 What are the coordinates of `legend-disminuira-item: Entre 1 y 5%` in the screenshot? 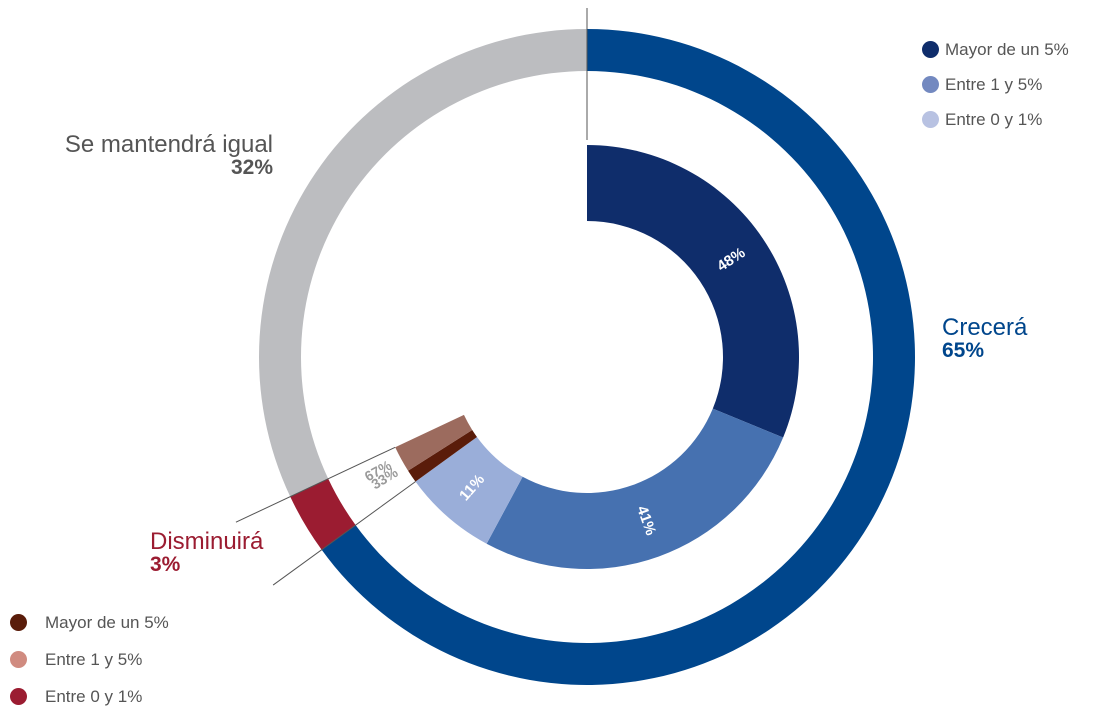 It's located at (89, 659).